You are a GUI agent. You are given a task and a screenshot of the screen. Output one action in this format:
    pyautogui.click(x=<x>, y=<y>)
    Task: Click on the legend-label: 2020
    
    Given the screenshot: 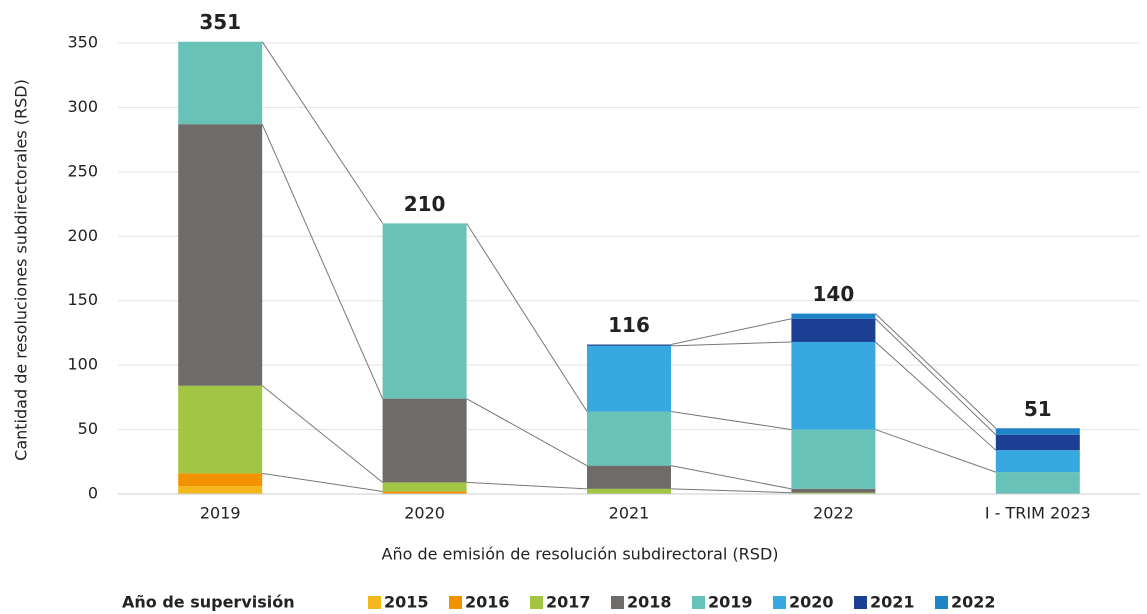 What is the action you would take?
    pyautogui.click(x=811, y=602)
    